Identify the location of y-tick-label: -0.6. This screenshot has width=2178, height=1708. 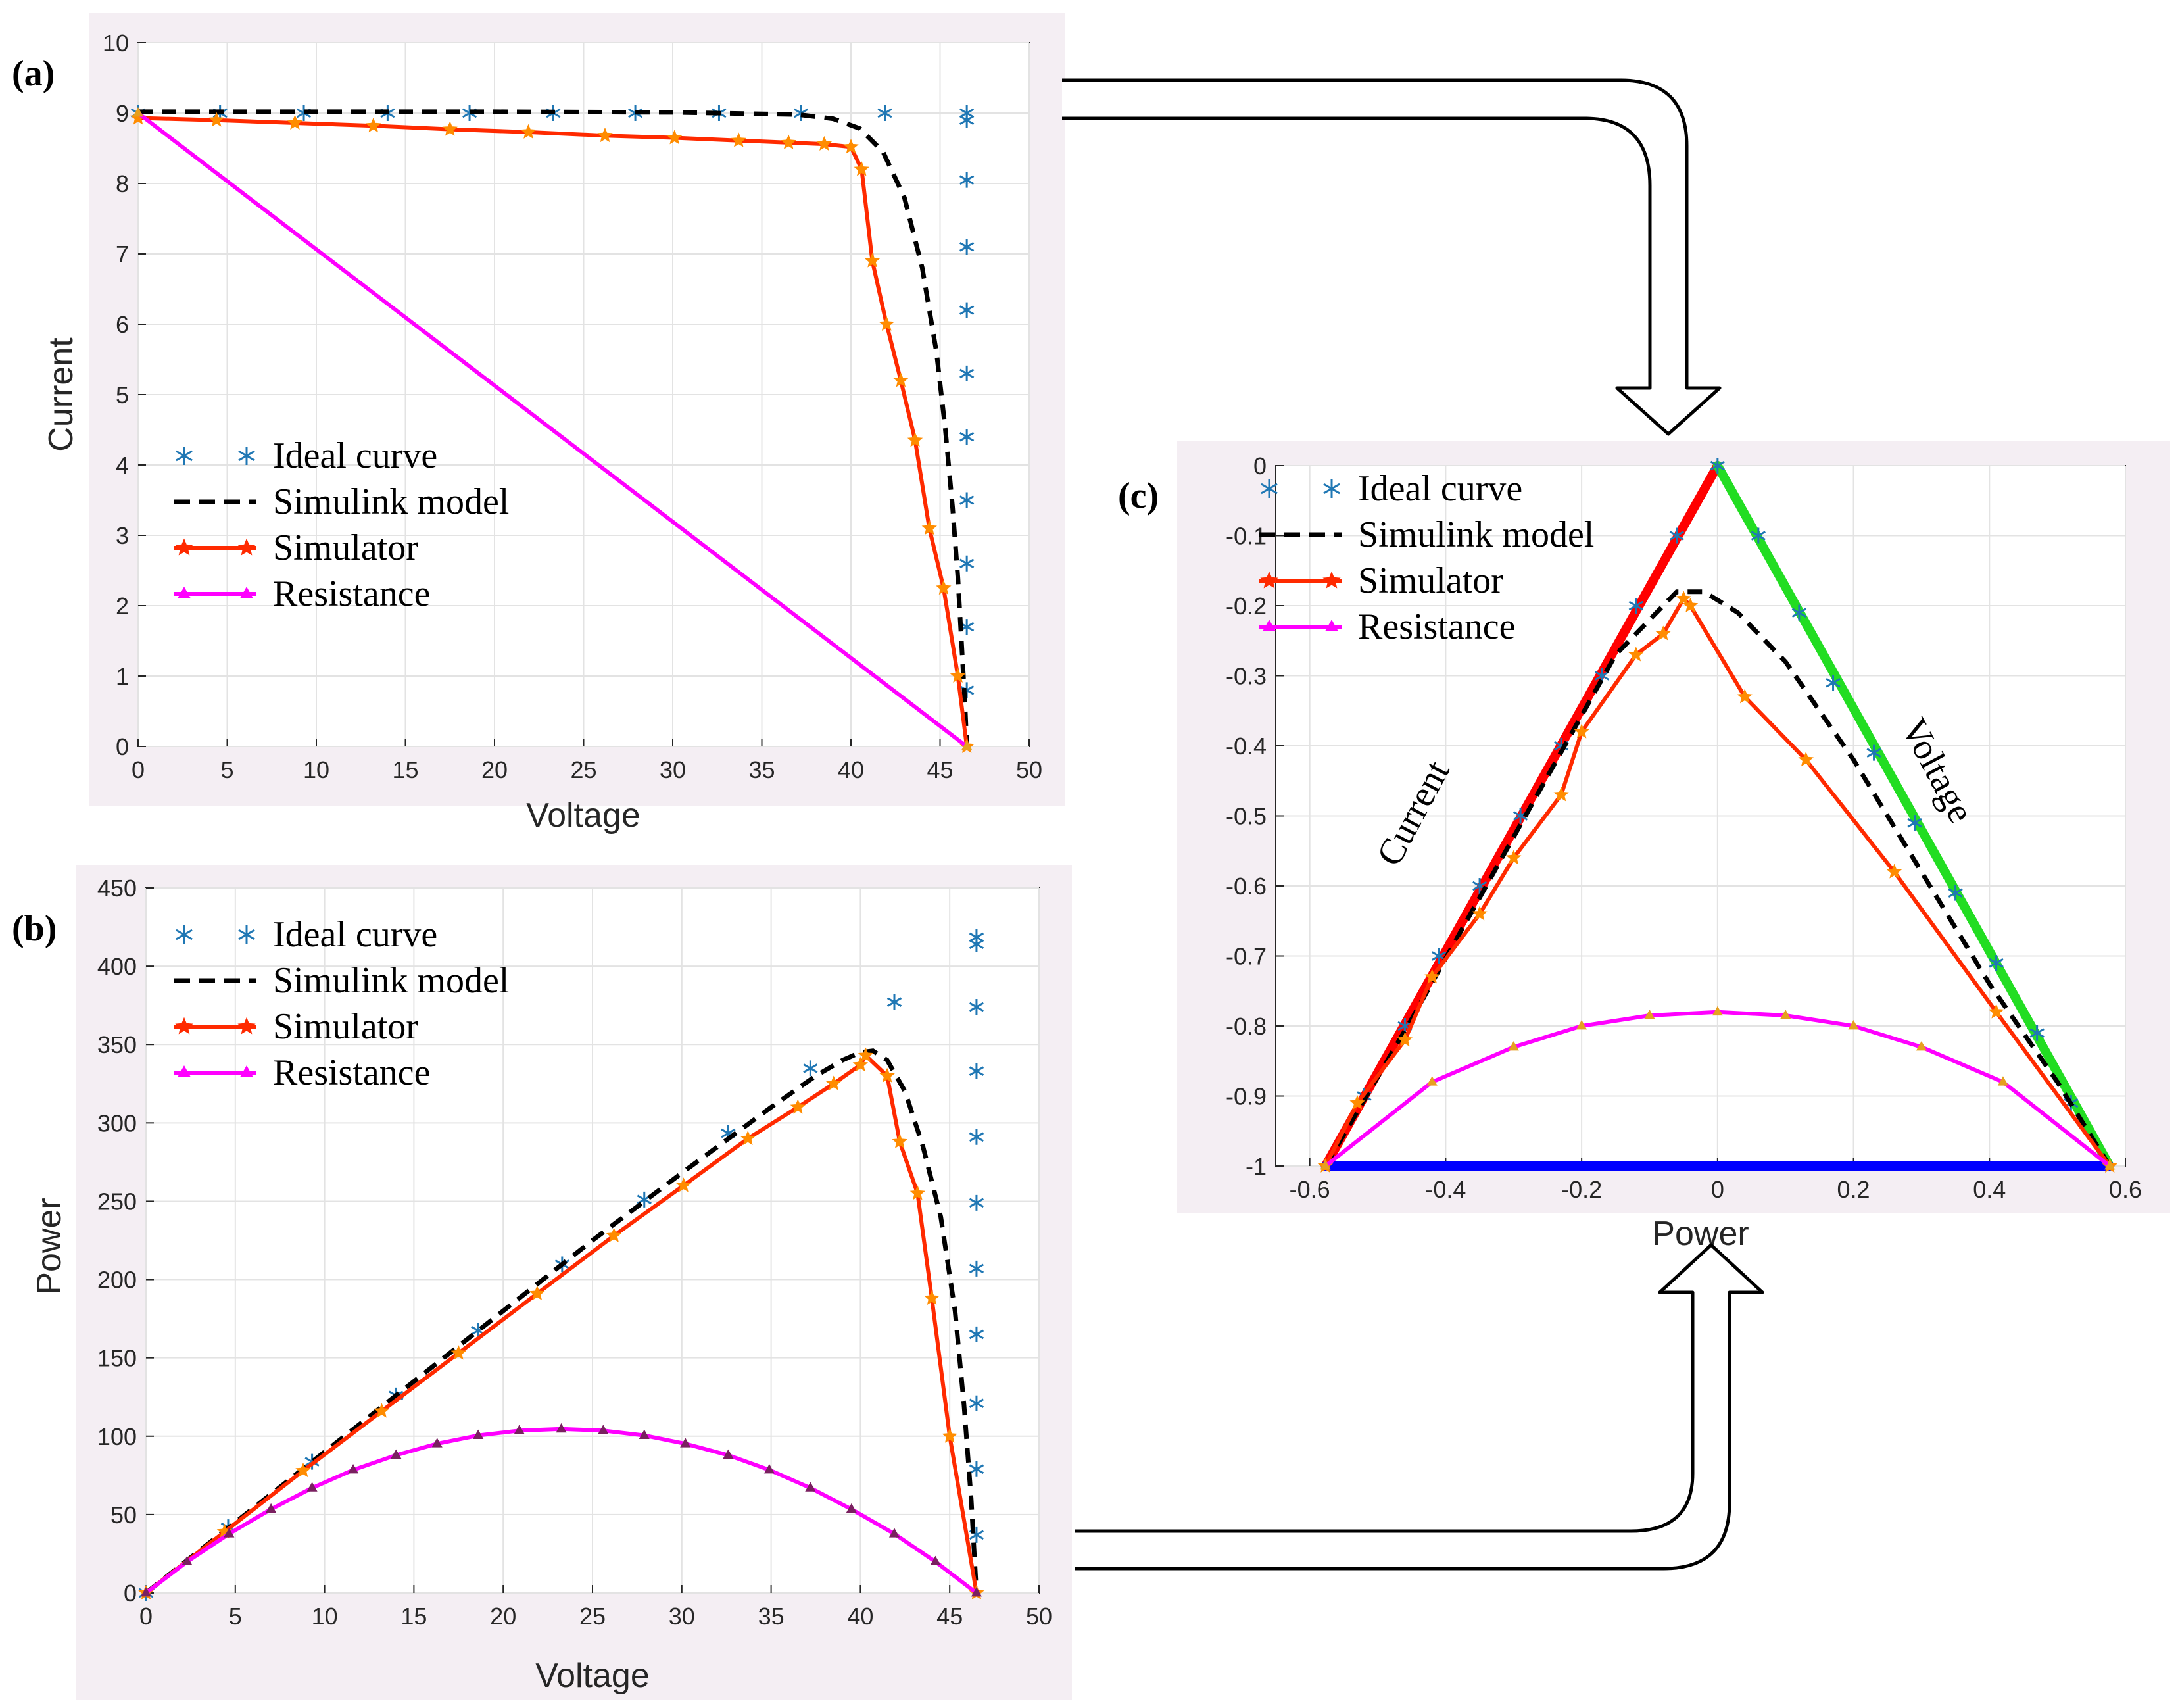
(1247, 886).